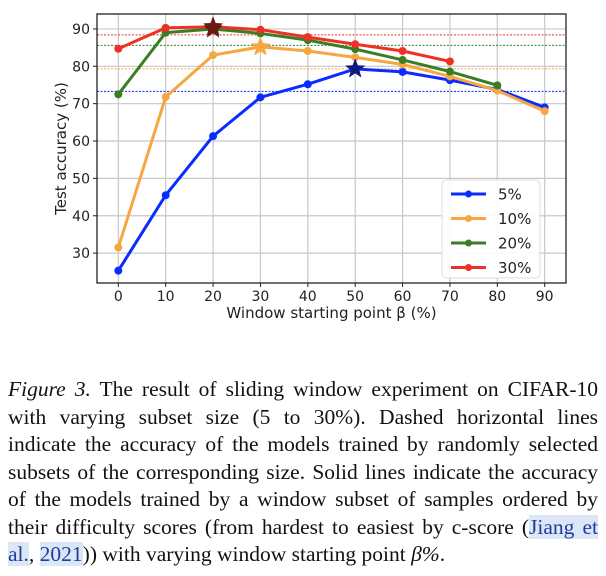 The height and width of the screenshot is (576, 606). What do you see at coordinates (261, 297) in the screenshot?
I see `x-tick-label: 30` at bounding box center [261, 297].